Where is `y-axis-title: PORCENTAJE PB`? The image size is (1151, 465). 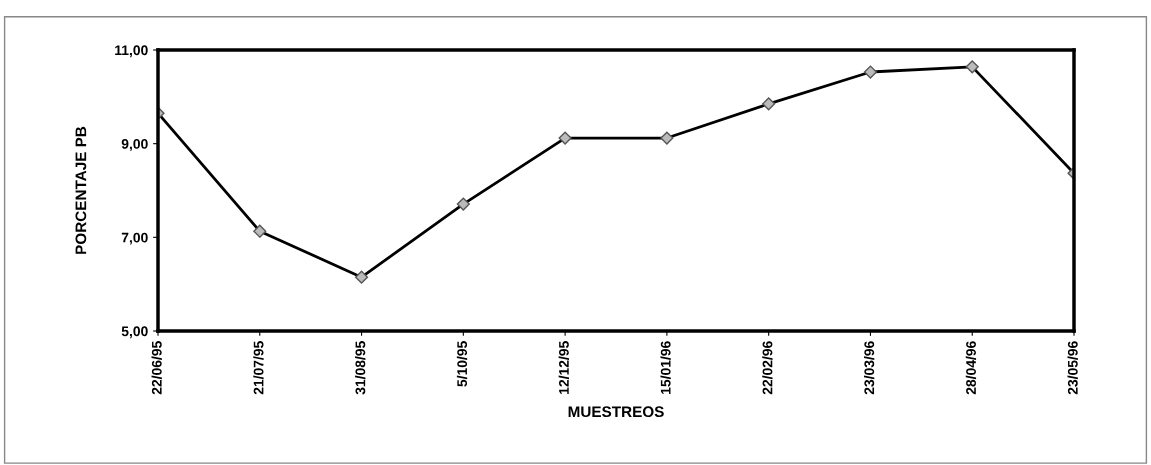
y-axis-title: PORCENTAJE PB is located at coordinates (81, 190).